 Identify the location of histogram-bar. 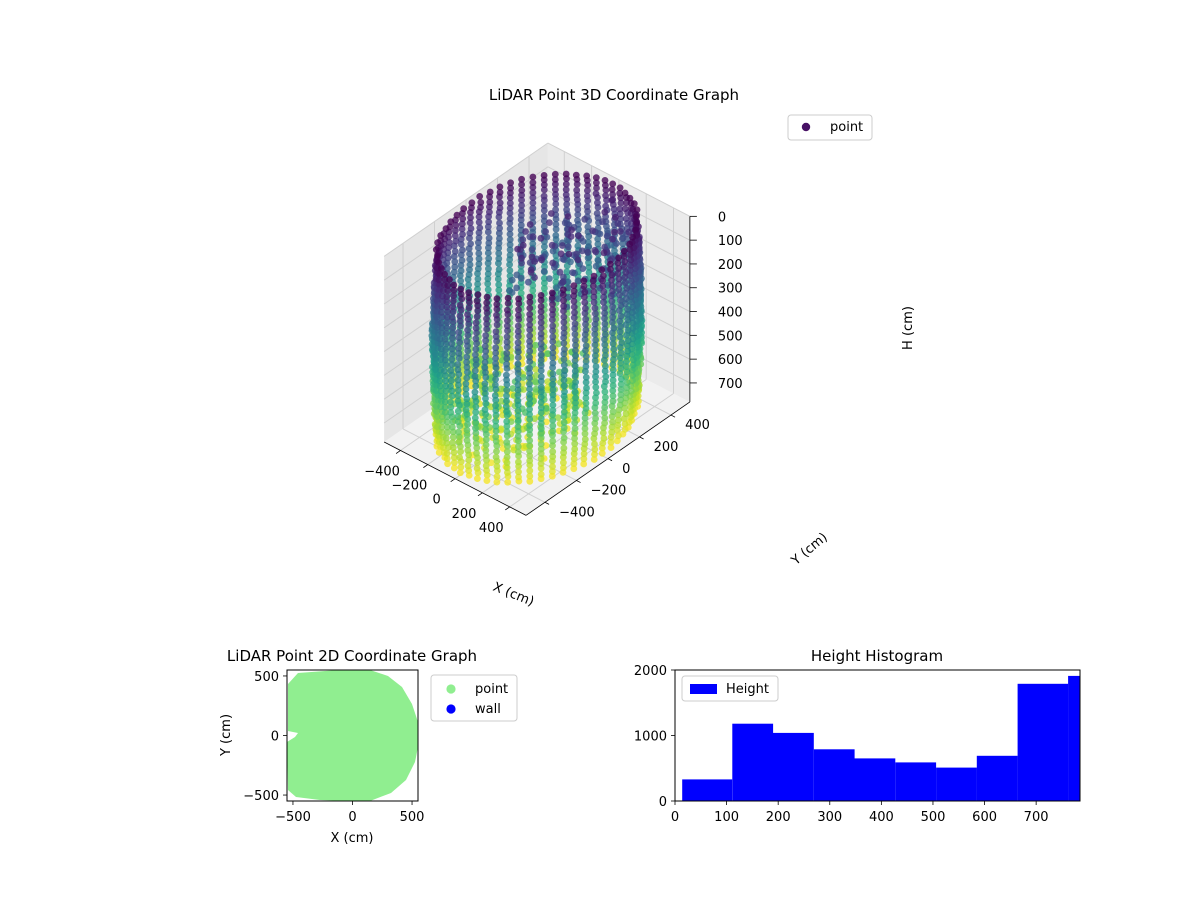
(916, 781).